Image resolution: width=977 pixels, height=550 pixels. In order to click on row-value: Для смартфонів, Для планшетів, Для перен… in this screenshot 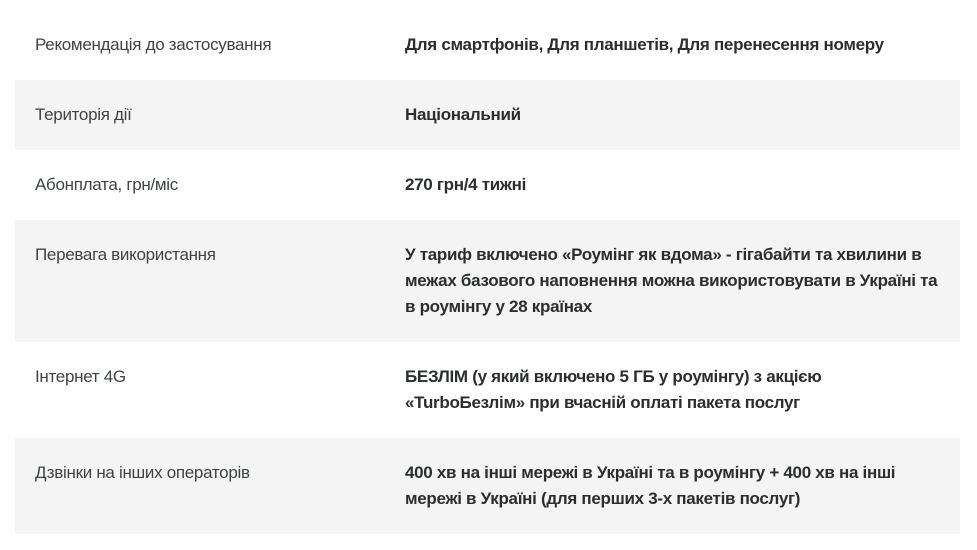, I will do `click(644, 44)`.